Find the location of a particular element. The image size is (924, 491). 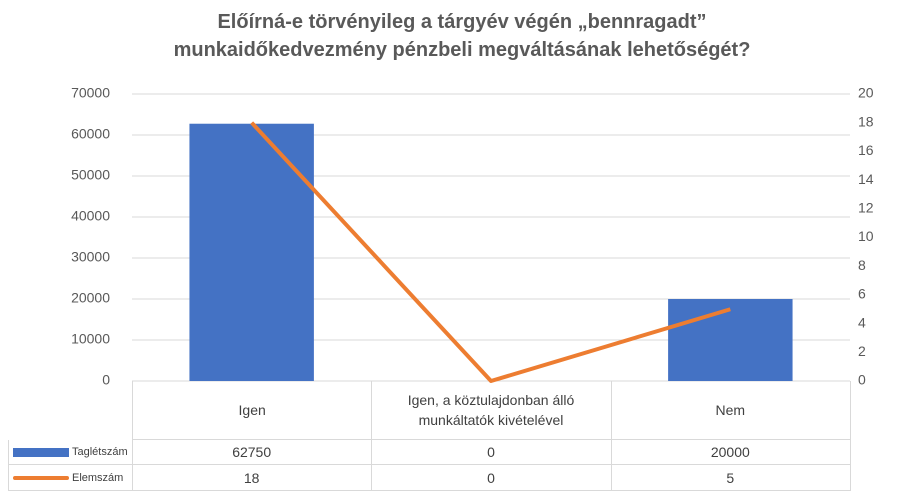

y-tick-label: 0 is located at coordinates (106, 380).